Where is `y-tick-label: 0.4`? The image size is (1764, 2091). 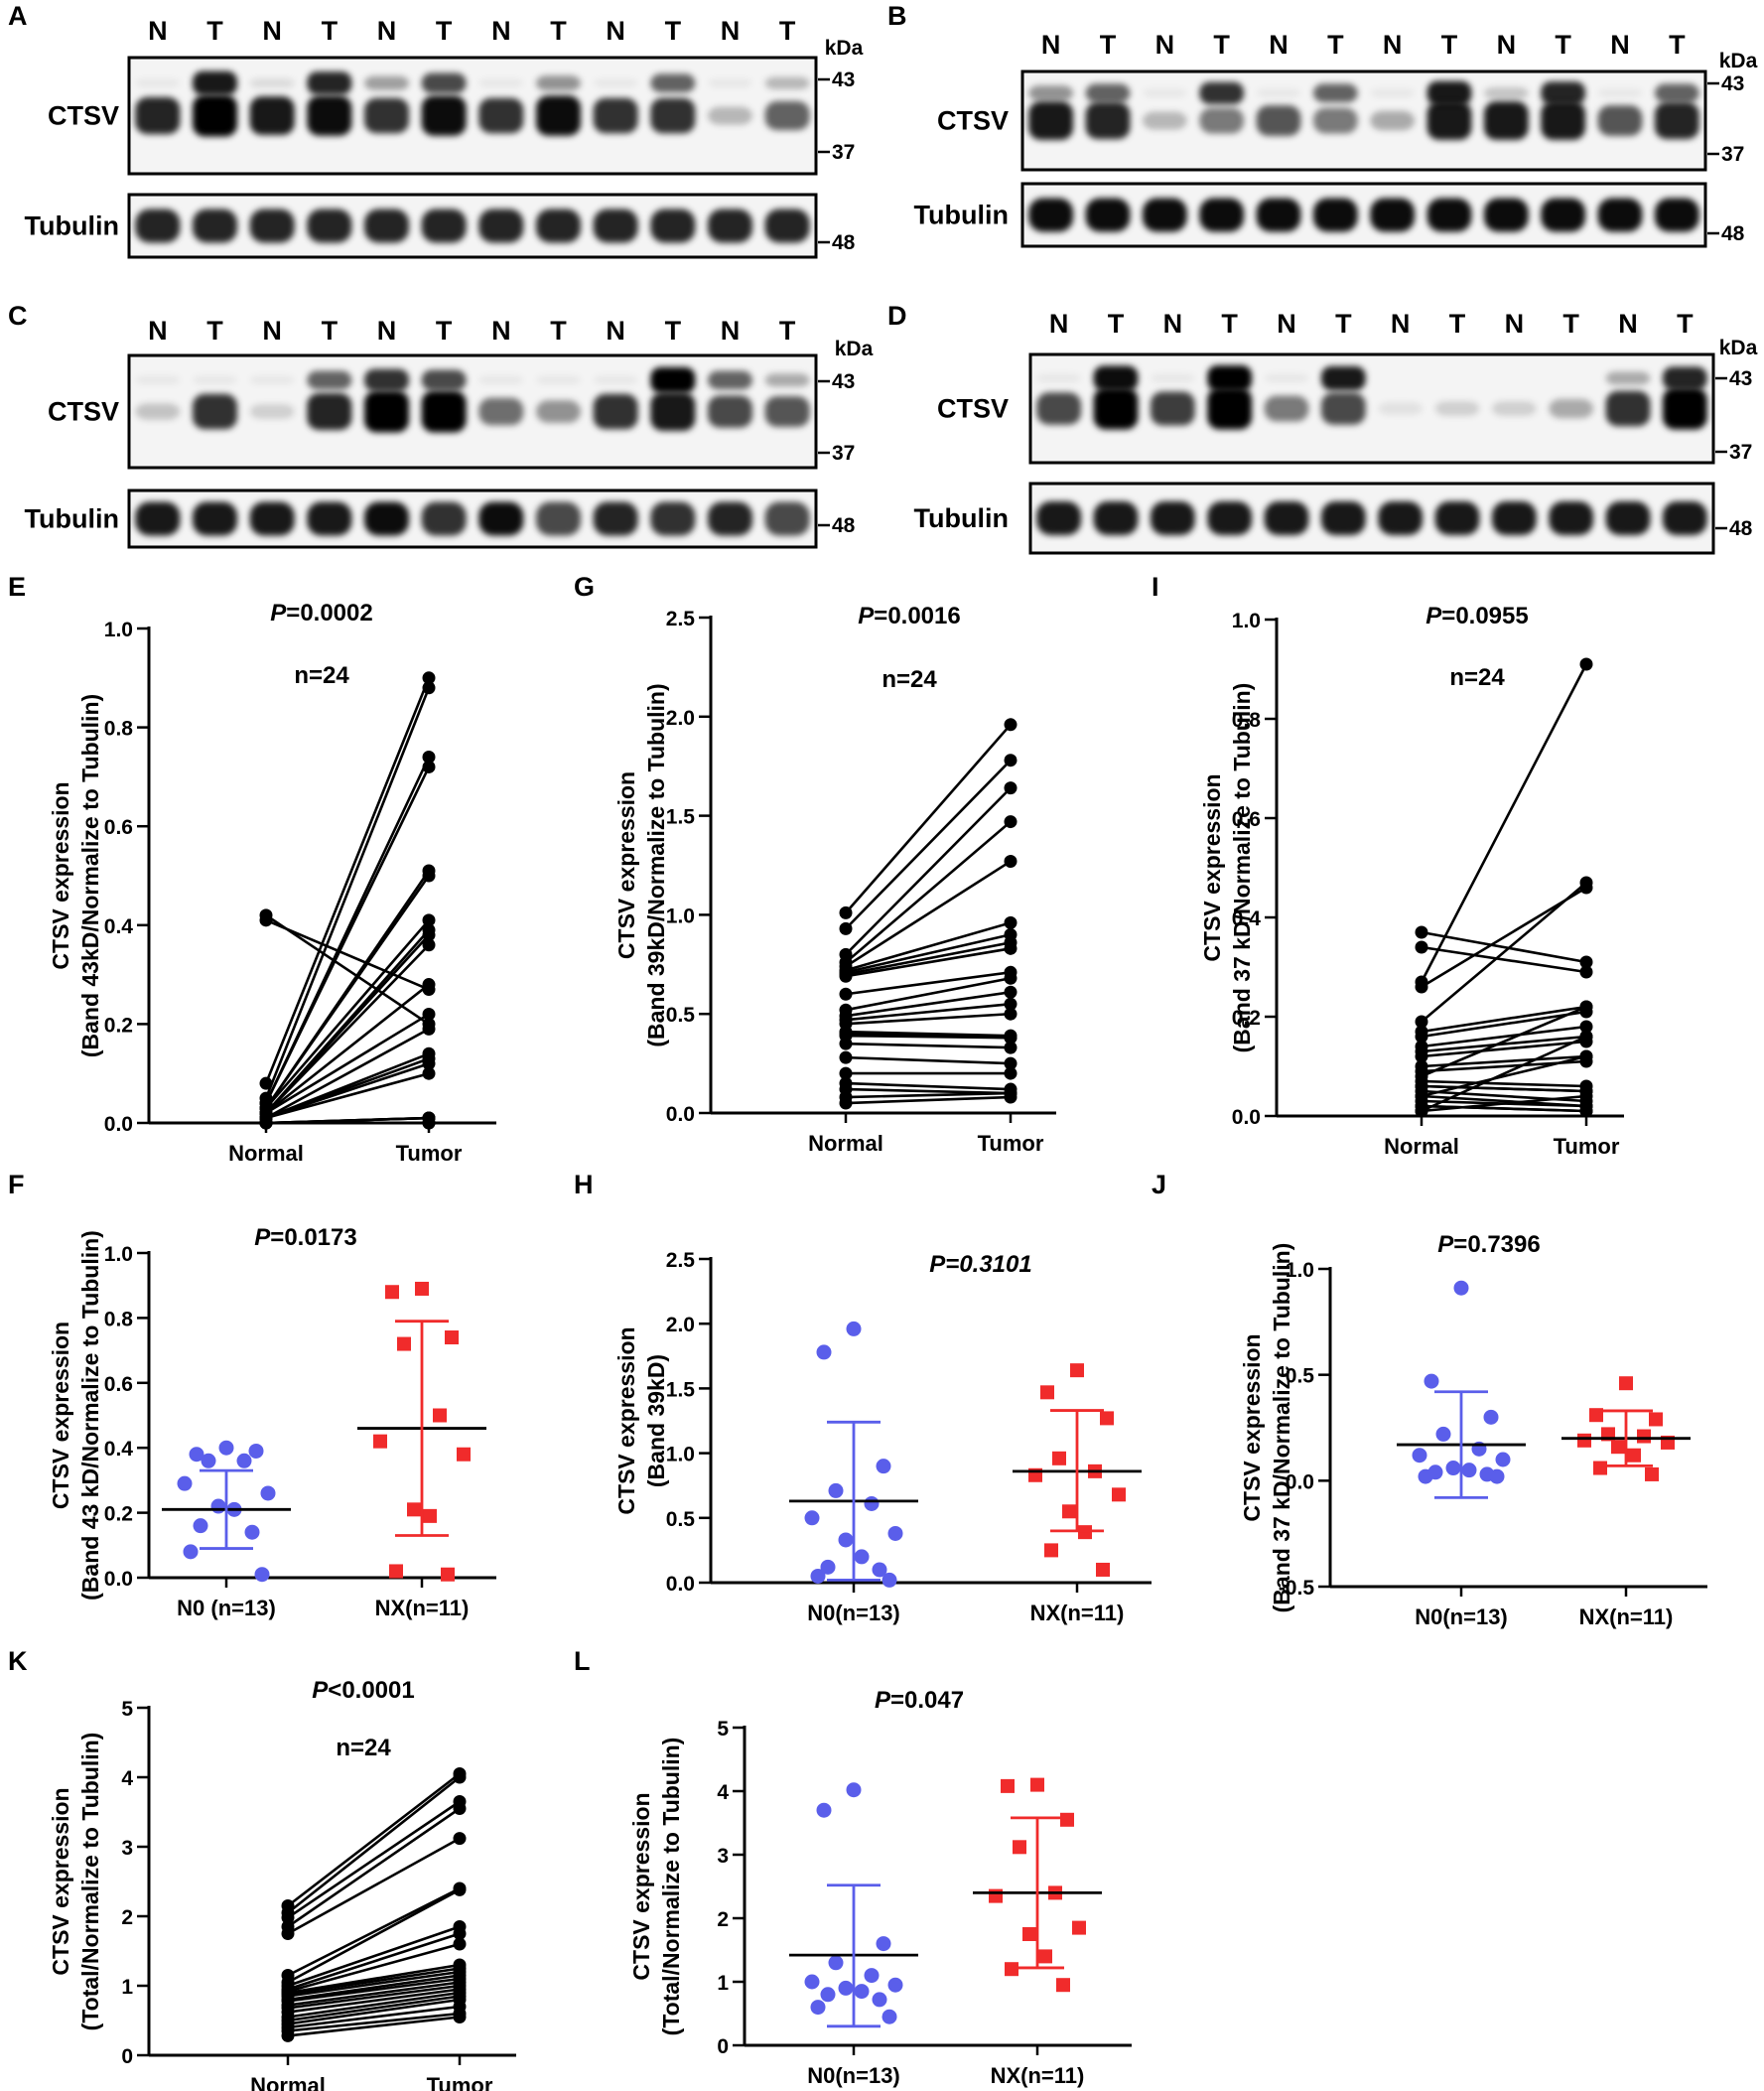 y-tick-label: 0.4 is located at coordinates (1247, 918).